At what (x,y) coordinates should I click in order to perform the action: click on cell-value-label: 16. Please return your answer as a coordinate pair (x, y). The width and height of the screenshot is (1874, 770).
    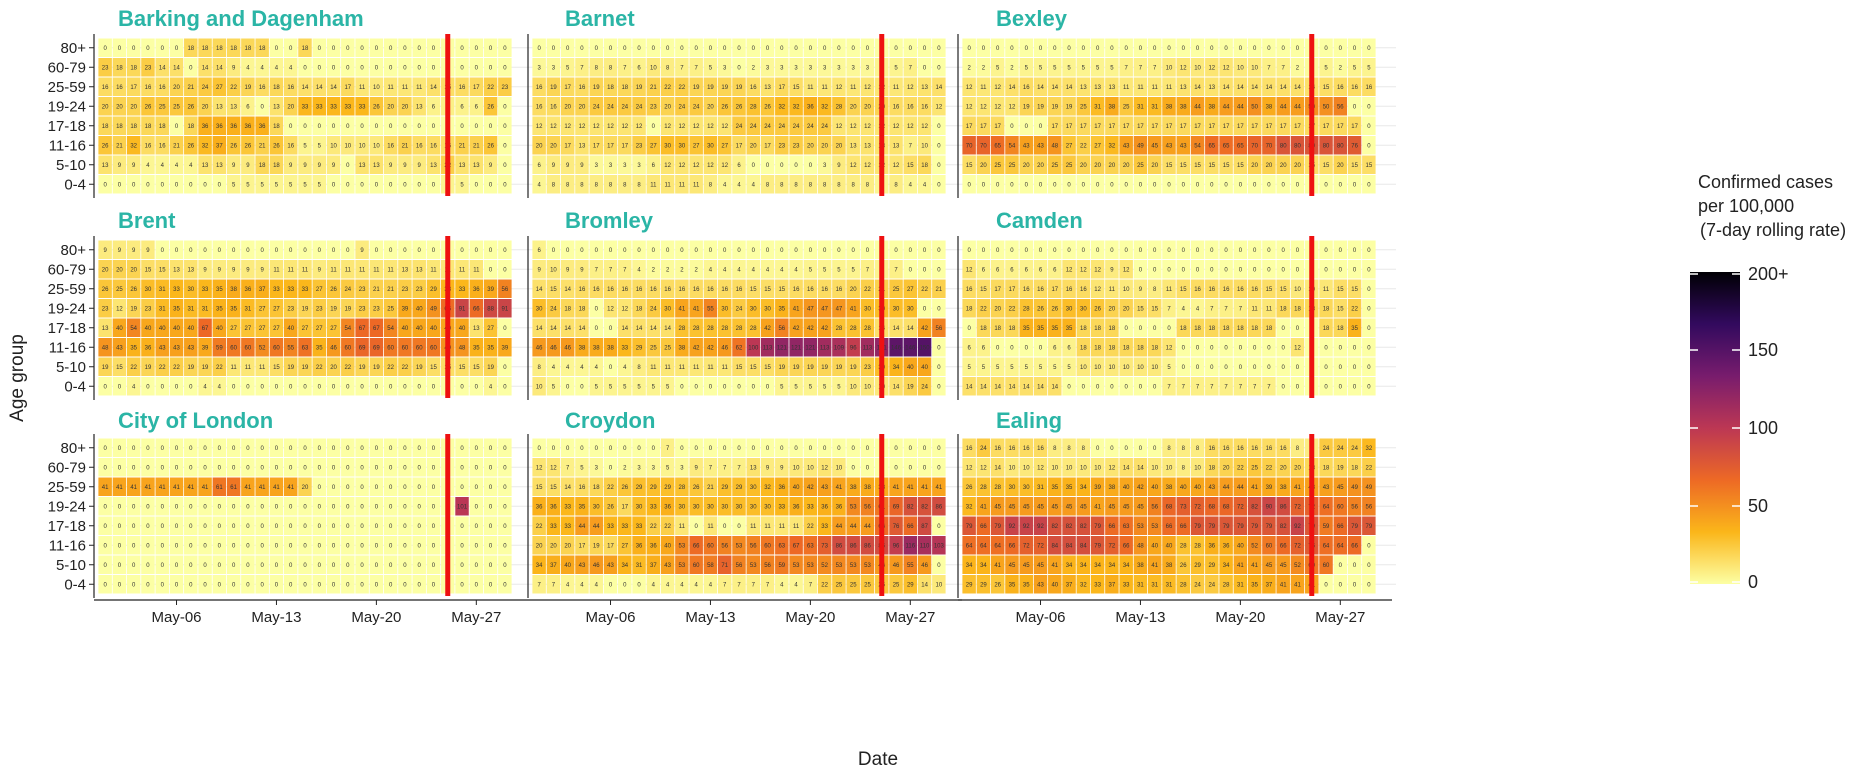
    Looking at the image, I should click on (1012, 449).